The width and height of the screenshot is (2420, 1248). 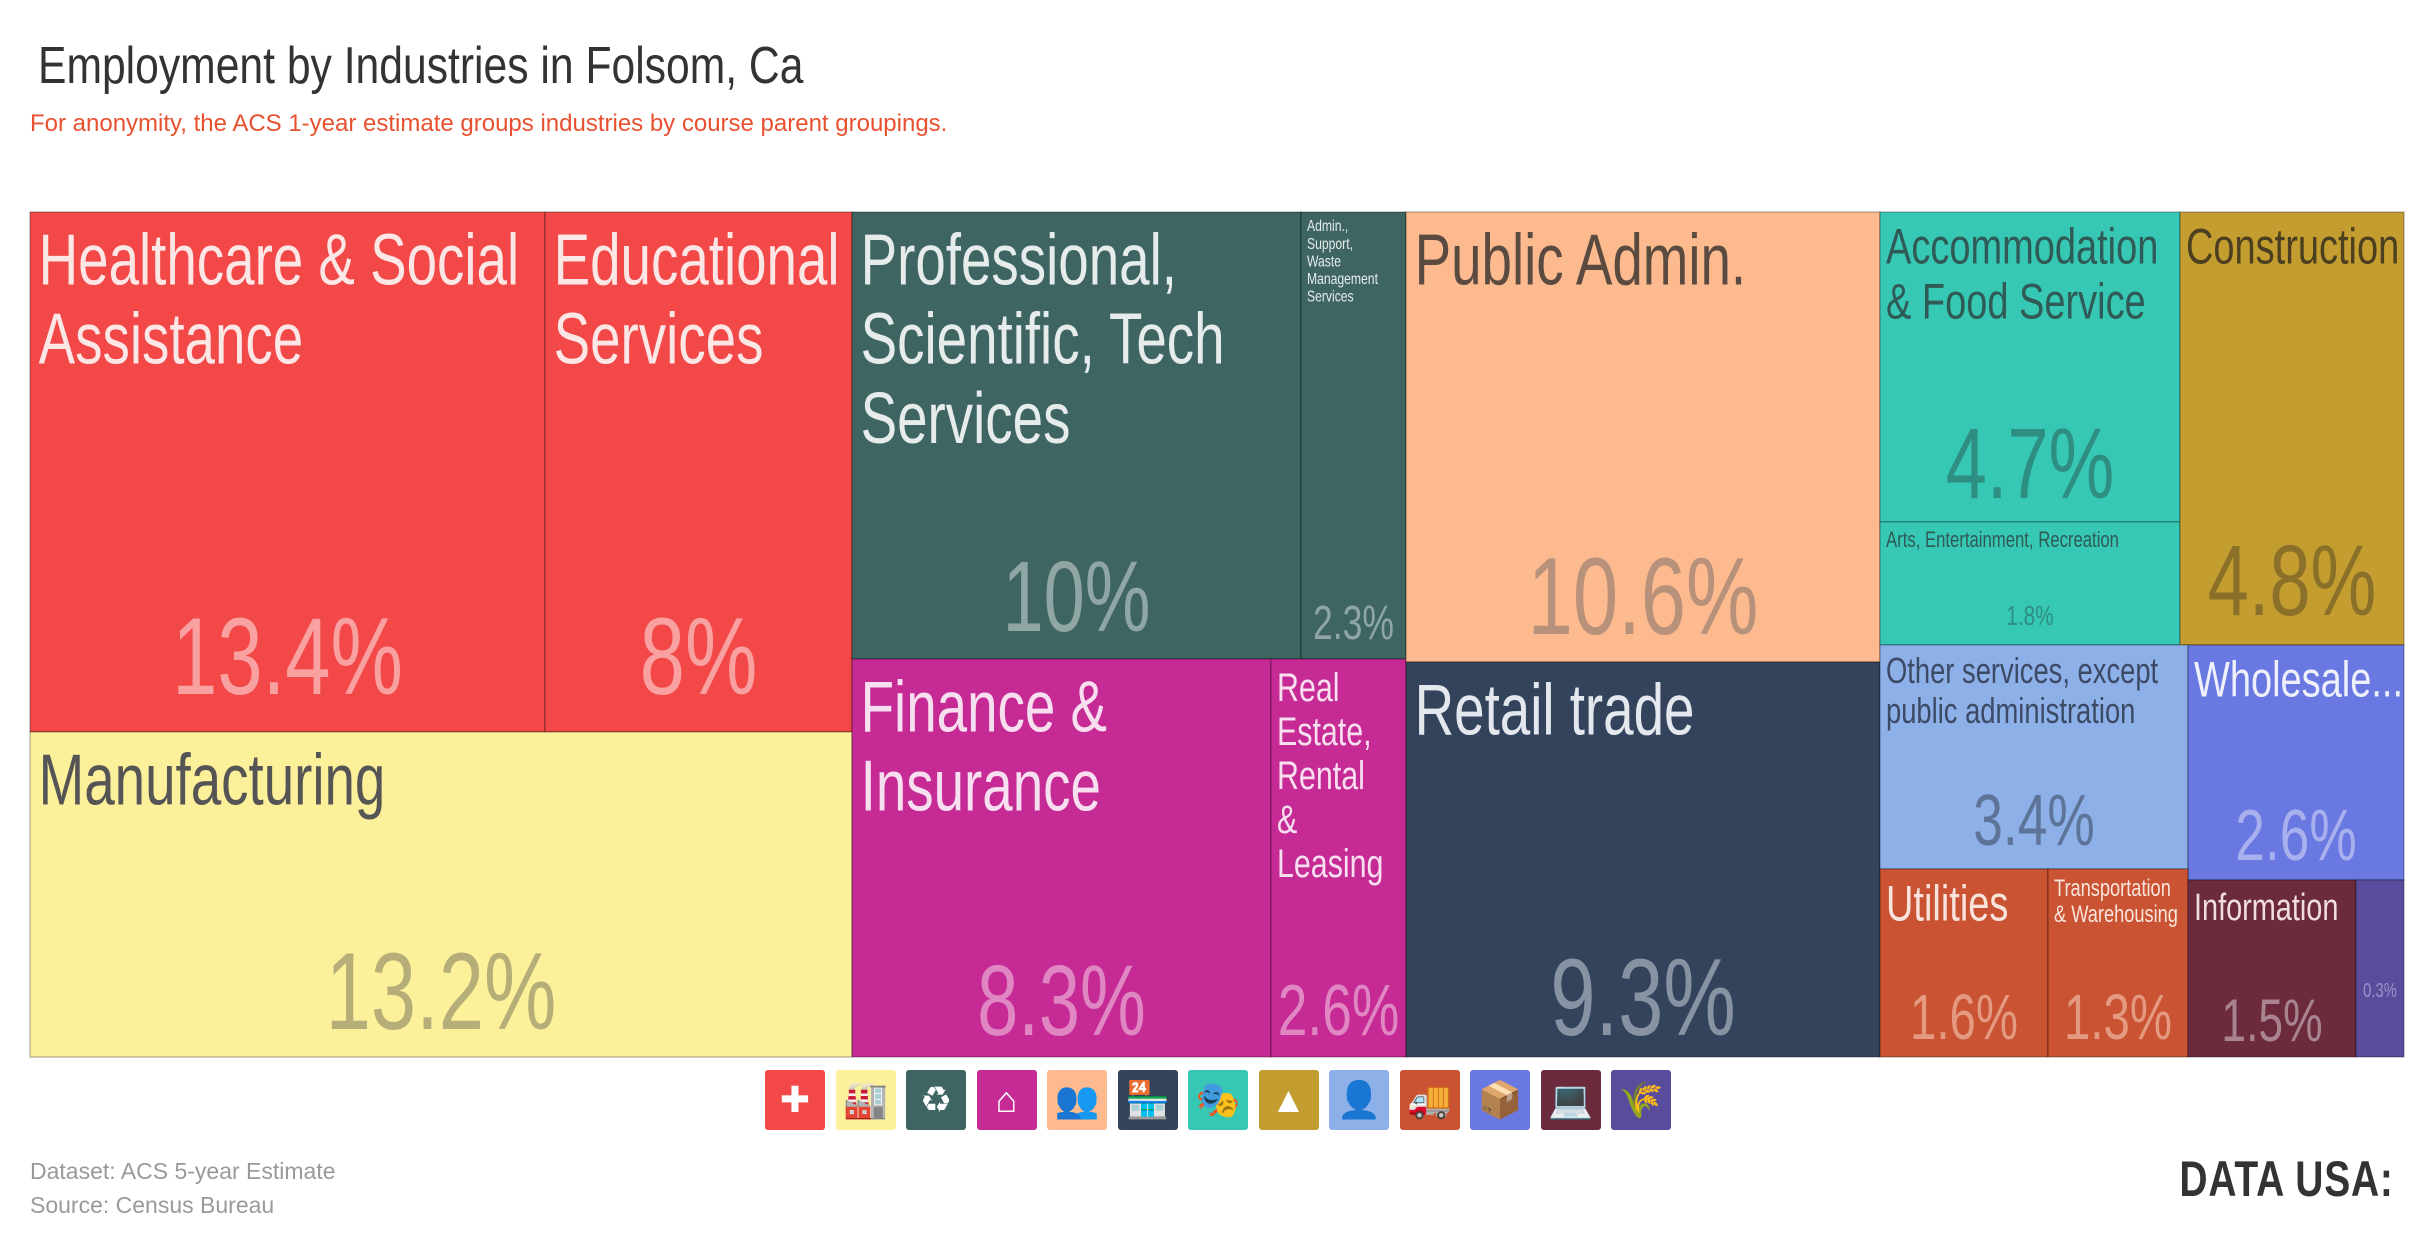 I want to click on source-note: Source: Census Bureau, so click(x=152, y=1205).